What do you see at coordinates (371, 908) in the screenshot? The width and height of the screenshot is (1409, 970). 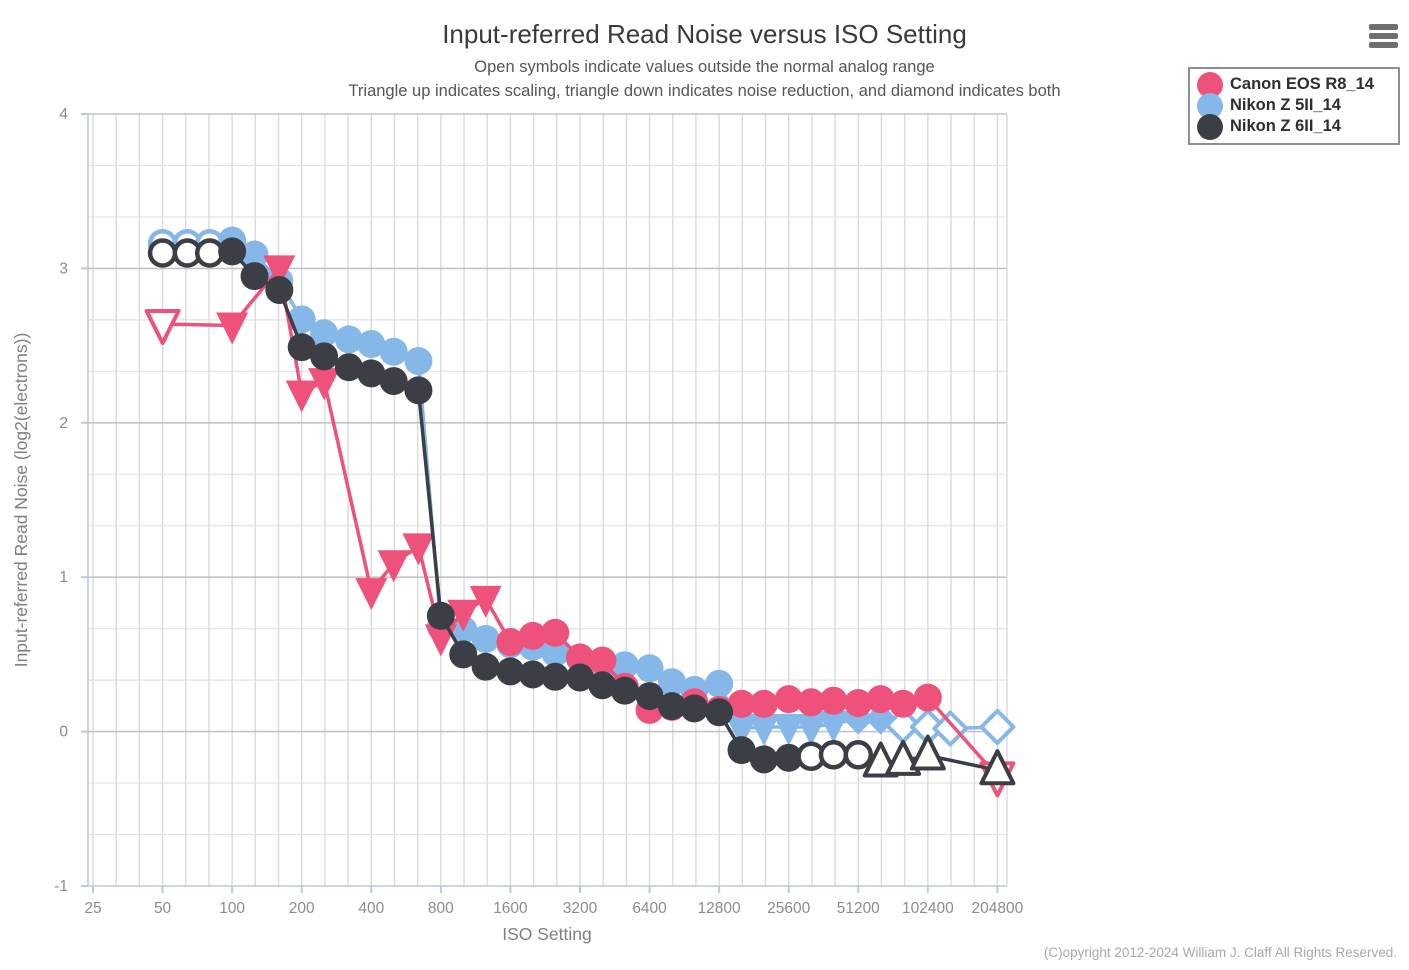 I see `x-tick-label: 400` at bounding box center [371, 908].